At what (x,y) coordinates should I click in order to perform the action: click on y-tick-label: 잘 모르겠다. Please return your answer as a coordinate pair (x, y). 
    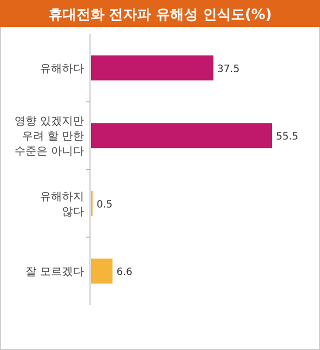
    Looking at the image, I should click on (55, 271).